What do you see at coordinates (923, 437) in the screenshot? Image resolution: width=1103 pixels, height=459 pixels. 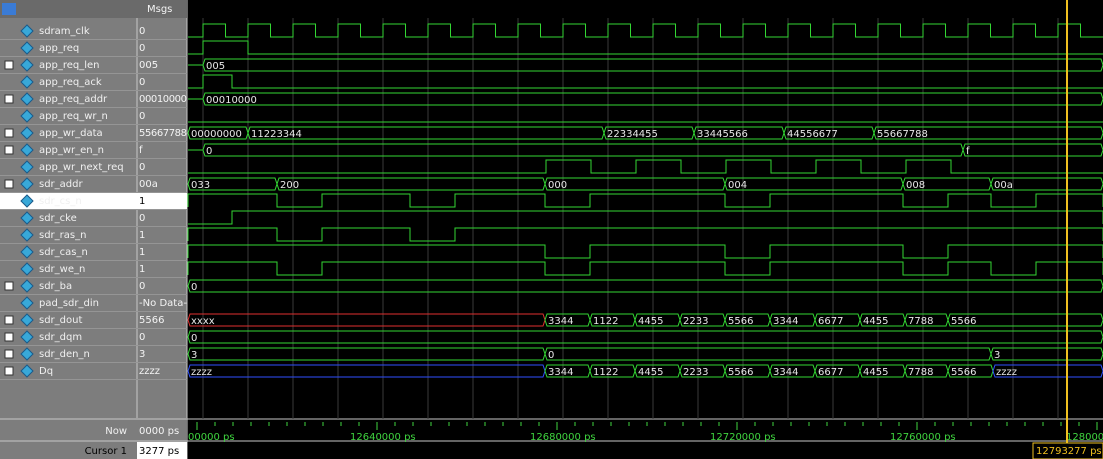 I see `timeline-label: 12760000 ps` at bounding box center [923, 437].